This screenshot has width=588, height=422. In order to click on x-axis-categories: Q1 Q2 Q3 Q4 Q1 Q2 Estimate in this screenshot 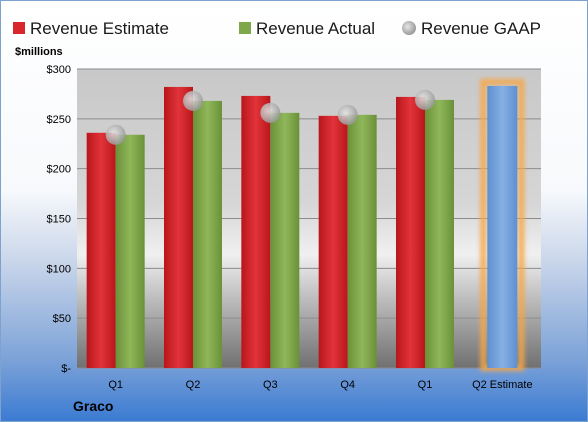, I will do `click(320, 385)`.